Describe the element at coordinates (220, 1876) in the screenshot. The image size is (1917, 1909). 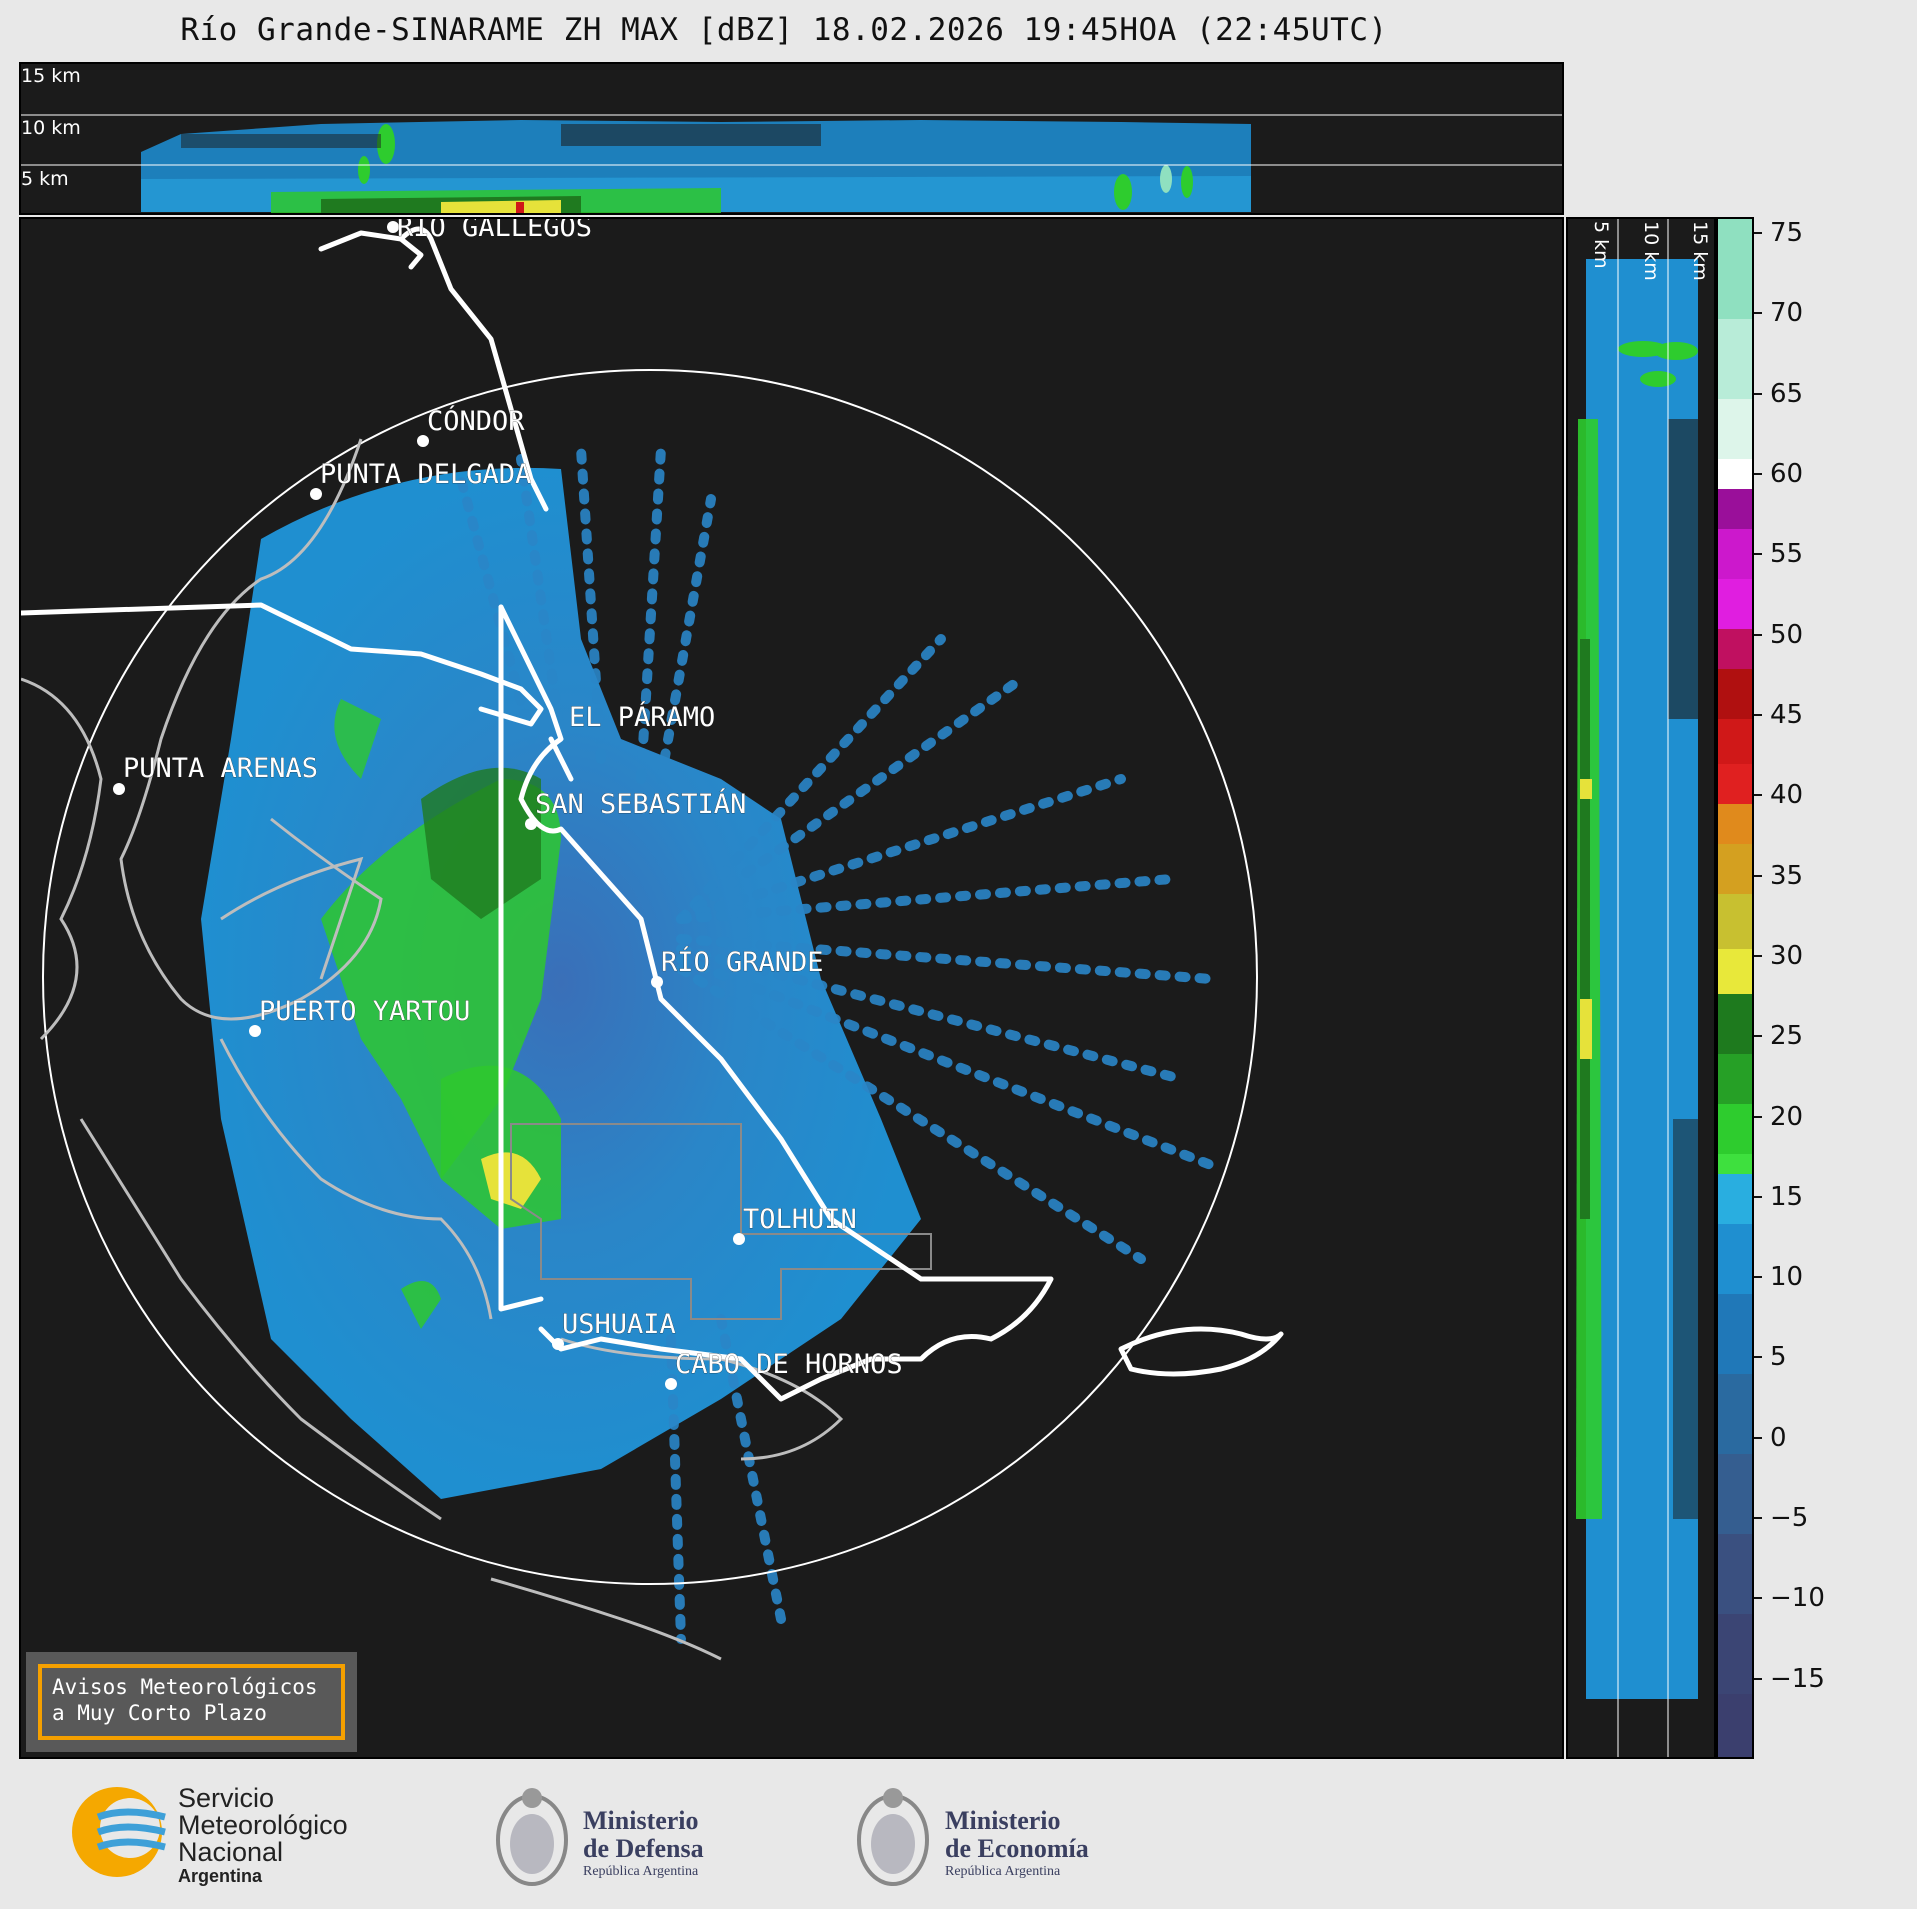
I see `smn-line-4: Argentina` at that location.